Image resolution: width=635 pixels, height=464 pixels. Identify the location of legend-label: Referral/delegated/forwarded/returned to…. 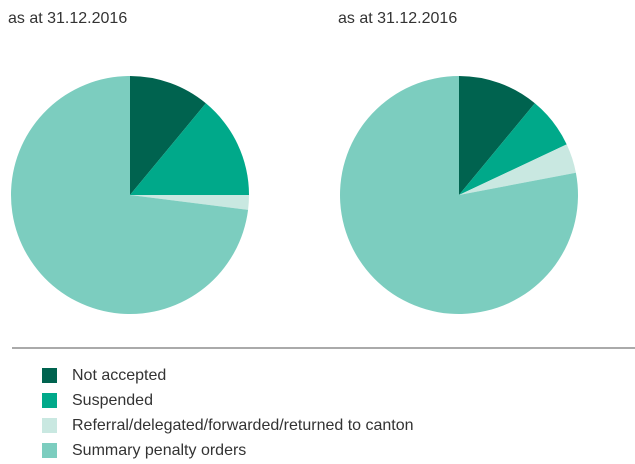
(243, 425).